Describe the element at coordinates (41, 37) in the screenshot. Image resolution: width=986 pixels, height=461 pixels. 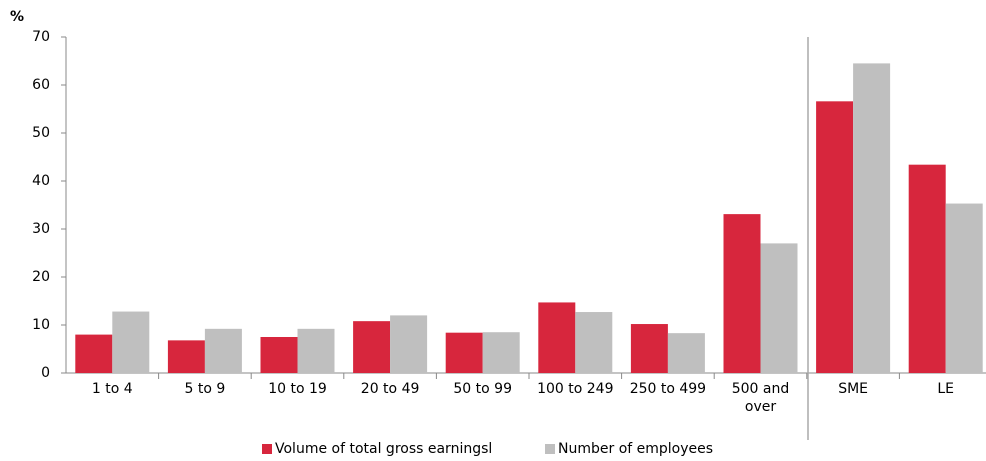
I see `y-tick-label: 70` at that location.